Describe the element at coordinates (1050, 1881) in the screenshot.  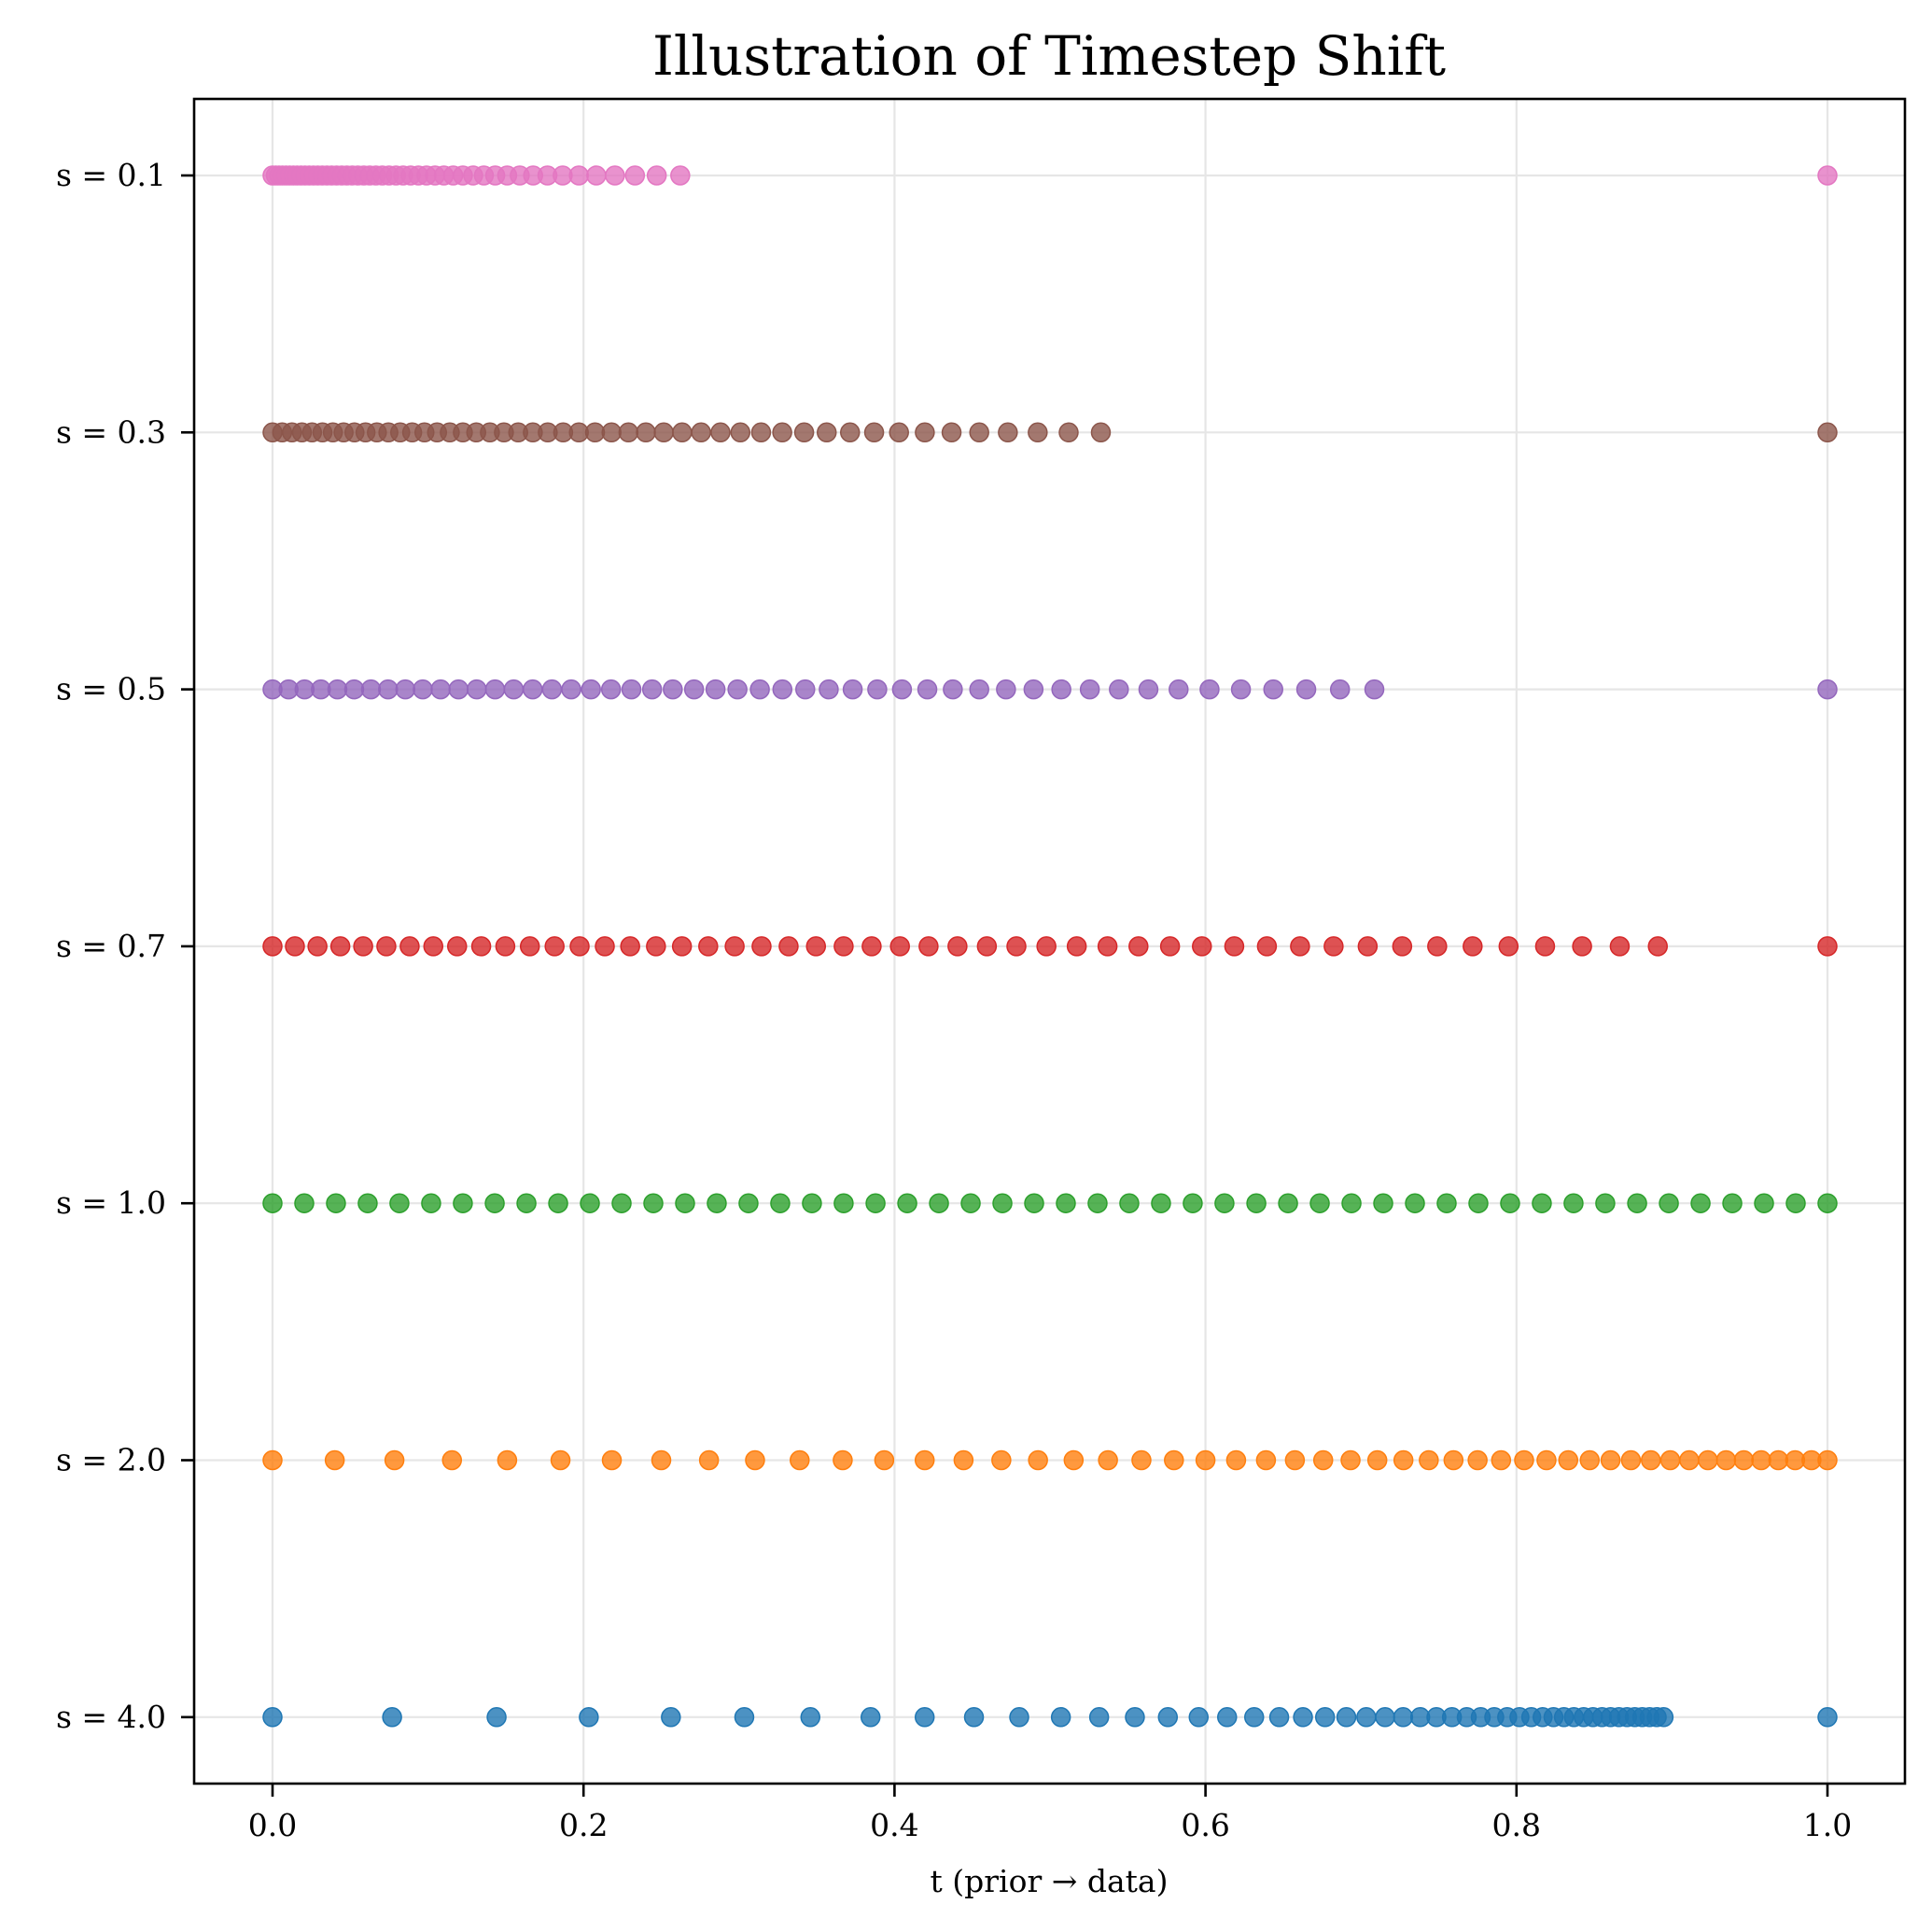
I see `x-axis-label: t (prior → data)` at that location.